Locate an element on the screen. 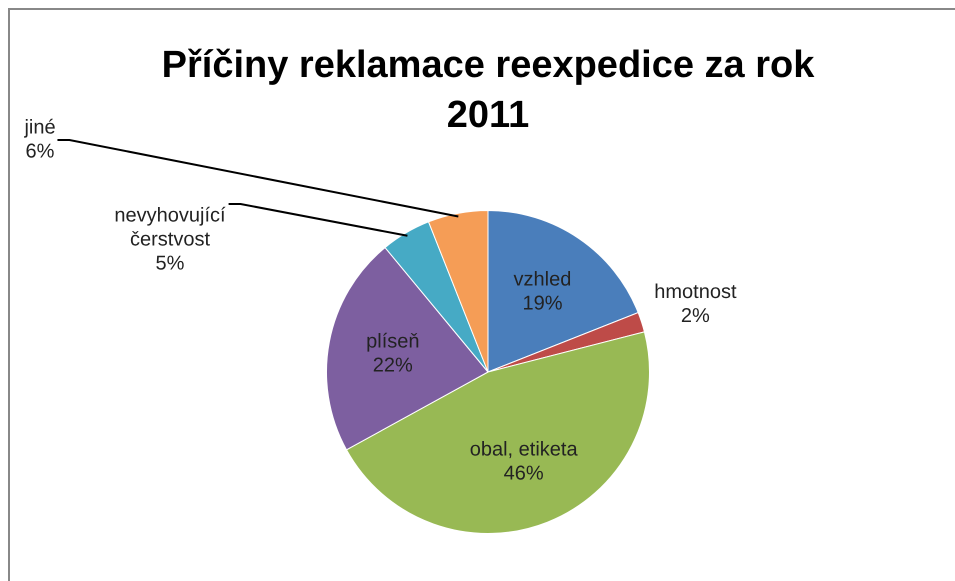 The width and height of the screenshot is (955, 581). slice-label: plíseň is located at coordinates (393, 341).